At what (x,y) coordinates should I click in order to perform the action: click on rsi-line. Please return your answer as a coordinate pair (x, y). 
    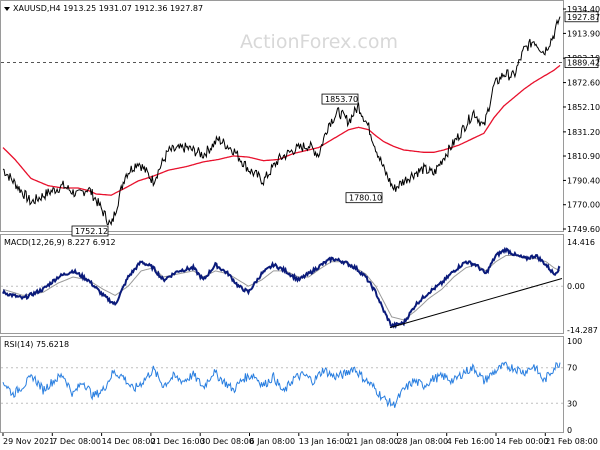
    Looking at the image, I should click on (281, 384).